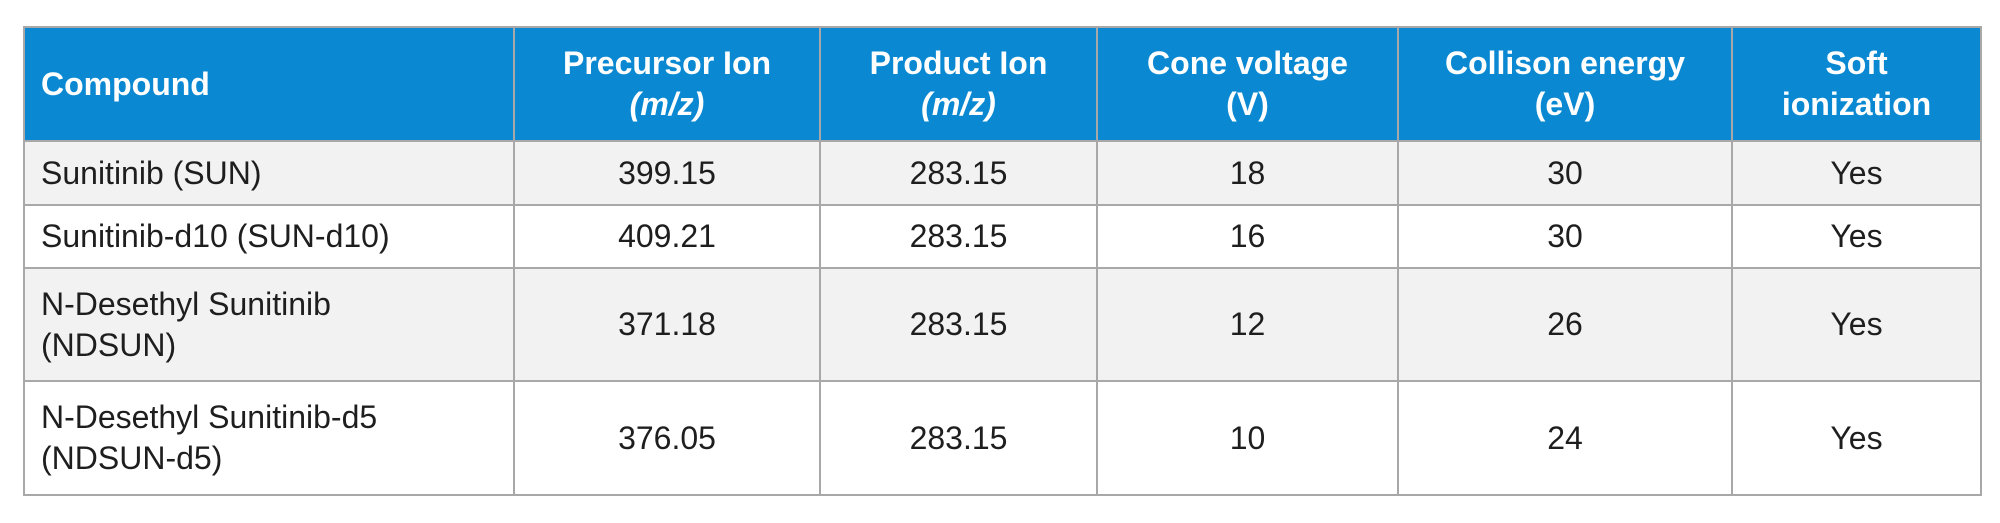  Describe the element at coordinates (958, 63) in the screenshot. I see `cell-line: Product Ion` at that location.